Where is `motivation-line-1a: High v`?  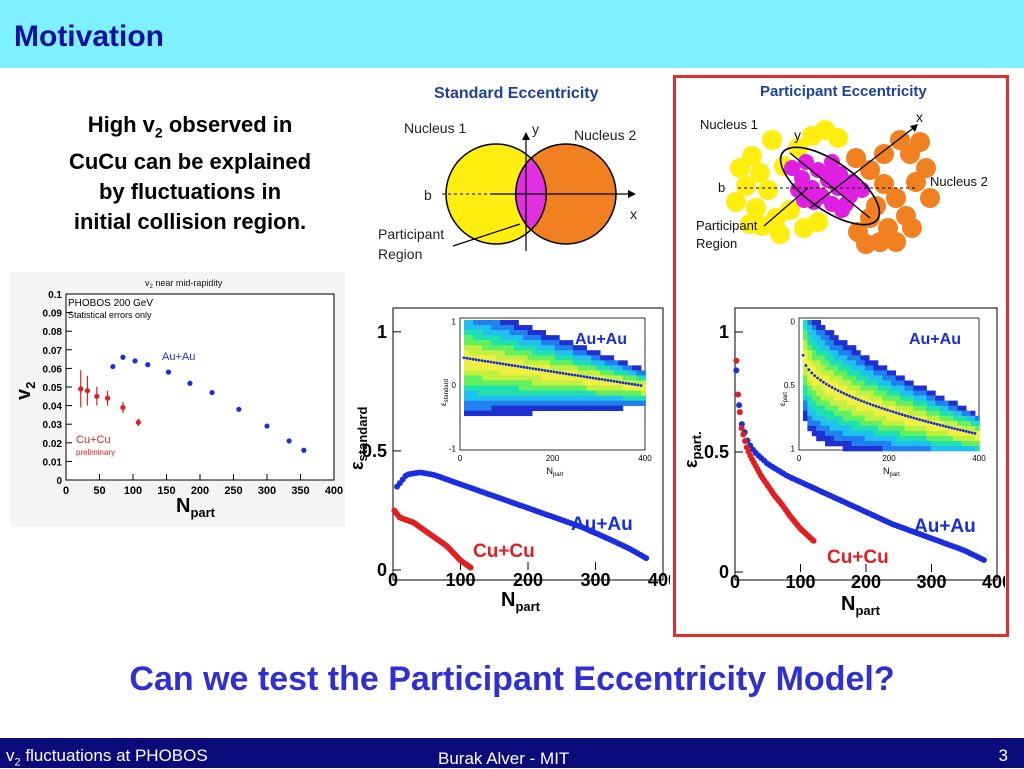 motivation-line-1a: High v is located at coordinates (121, 124).